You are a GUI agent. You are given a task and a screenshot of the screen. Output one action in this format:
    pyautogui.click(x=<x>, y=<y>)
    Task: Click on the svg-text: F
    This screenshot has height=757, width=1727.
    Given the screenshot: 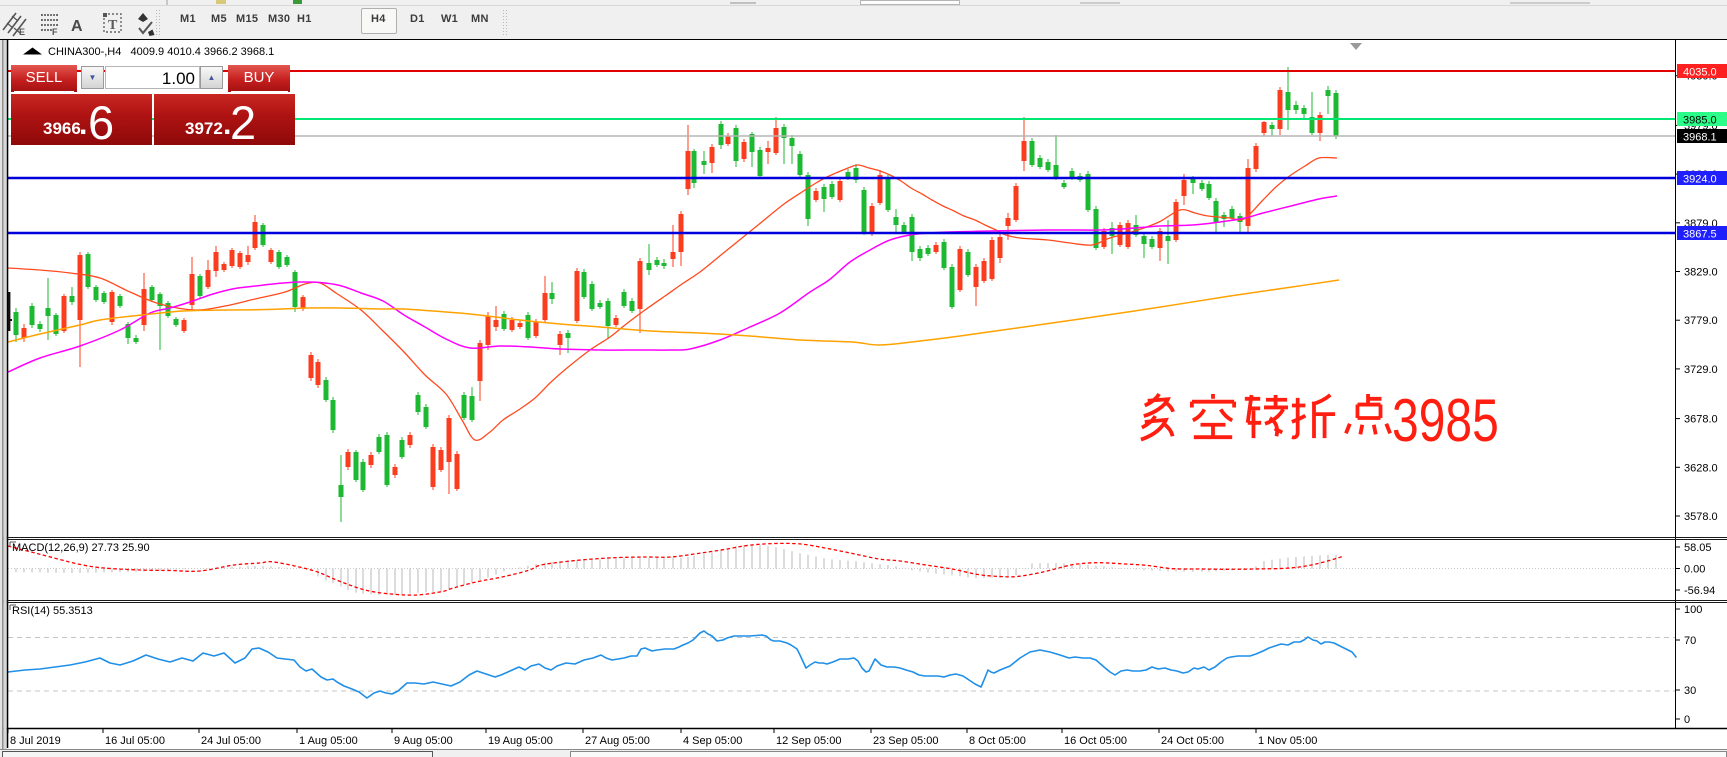 What is the action you would take?
    pyautogui.click(x=55, y=32)
    